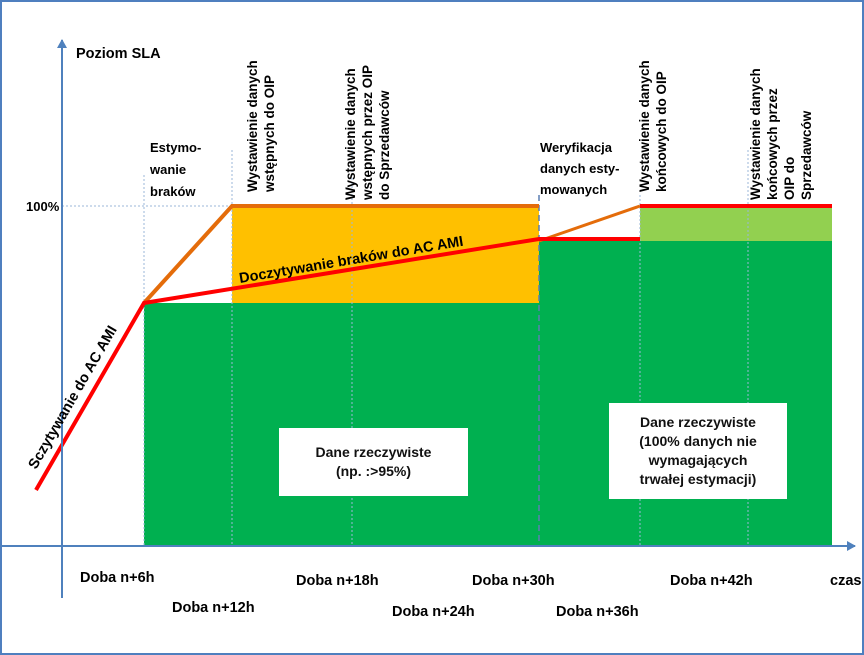 The height and width of the screenshot is (655, 864). What do you see at coordinates (167, 169) in the screenshot?
I see `phase-estymowanie-line2: wanie` at bounding box center [167, 169].